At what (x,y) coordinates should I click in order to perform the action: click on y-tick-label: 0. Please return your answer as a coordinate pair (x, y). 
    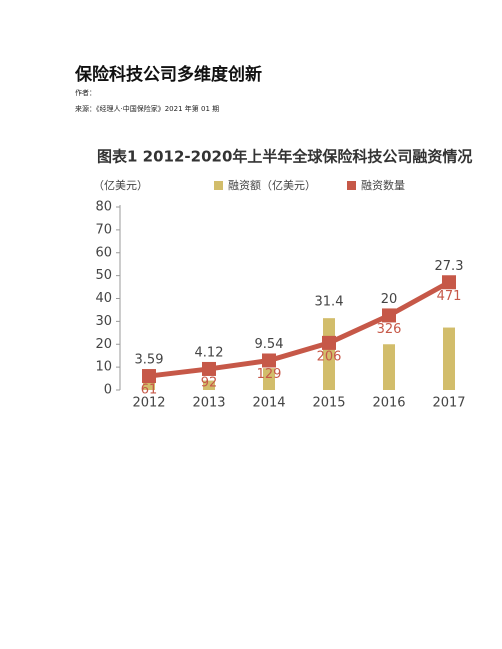
    Looking at the image, I should click on (108, 390).